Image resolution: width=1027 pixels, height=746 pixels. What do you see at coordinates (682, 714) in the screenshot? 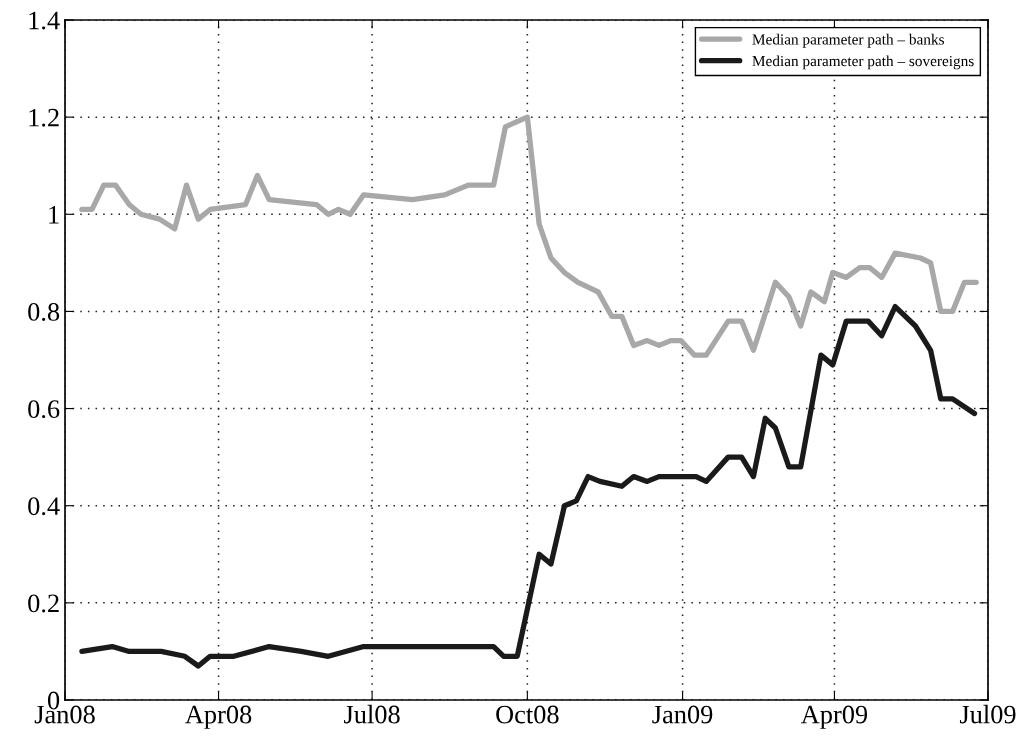
I see `x-tick-label: Jan09` at bounding box center [682, 714].